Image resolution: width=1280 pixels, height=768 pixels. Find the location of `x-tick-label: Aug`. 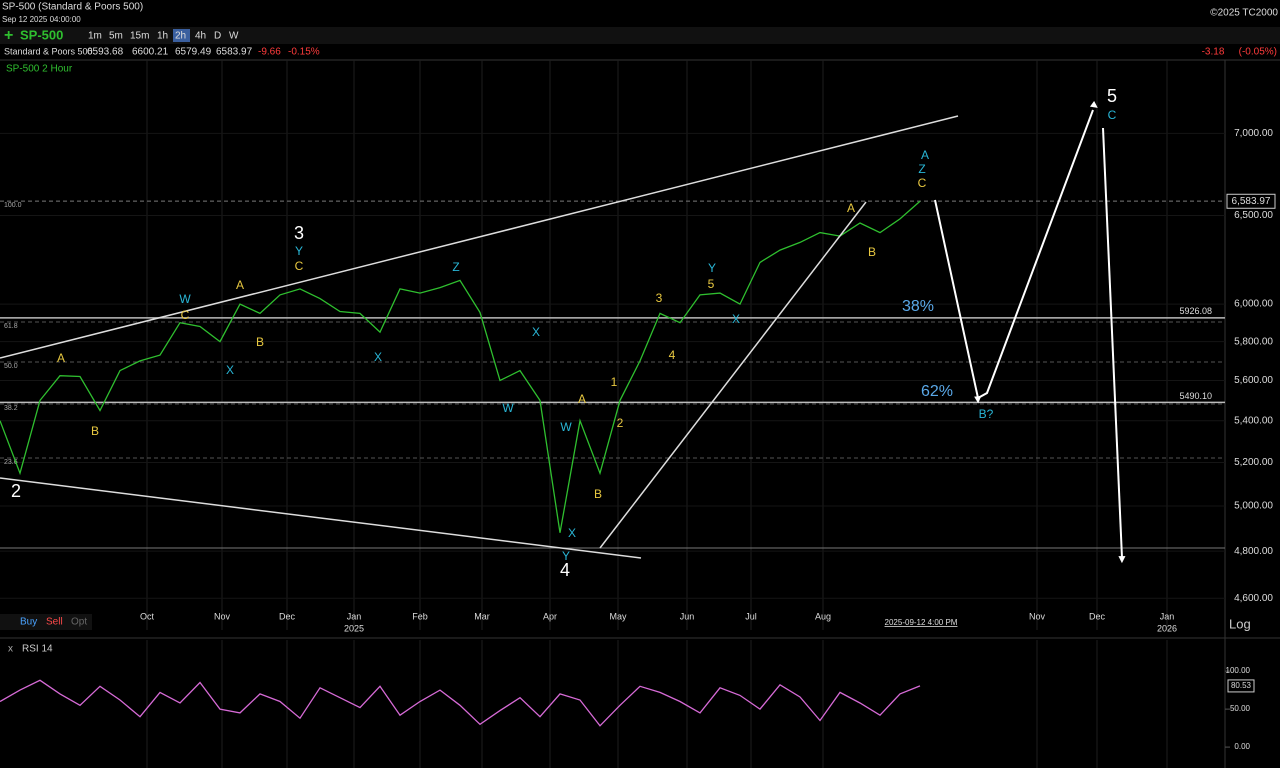

x-tick-label: Aug is located at coordinates (823, 616).